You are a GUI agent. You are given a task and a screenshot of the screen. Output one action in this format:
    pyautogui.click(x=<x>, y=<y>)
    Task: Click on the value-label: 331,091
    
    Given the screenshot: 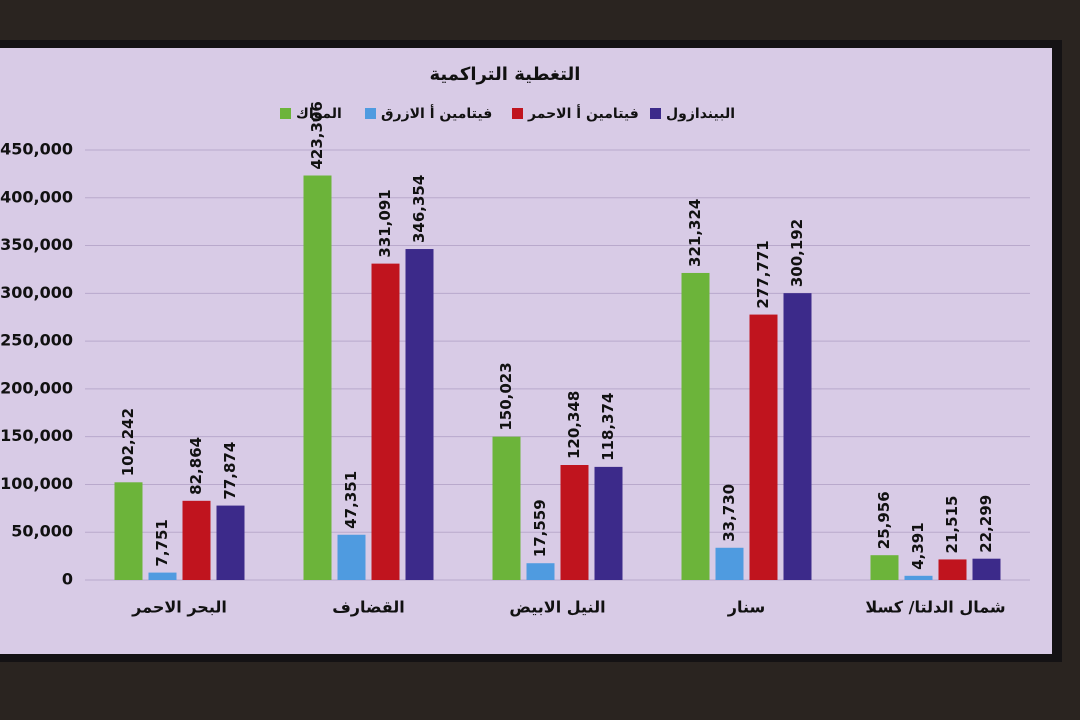 What is the action you would take?
    pyautogui.click(x=385, y=223)
    